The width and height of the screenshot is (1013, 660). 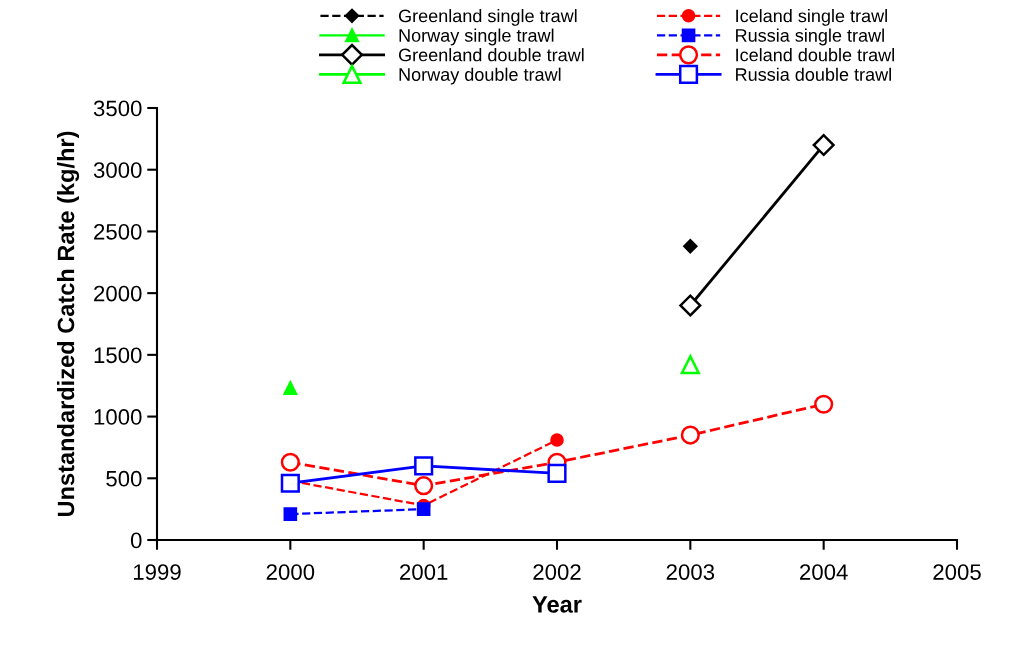 I want to click on x-tick-label: 2004, so click(x=824, y=572).